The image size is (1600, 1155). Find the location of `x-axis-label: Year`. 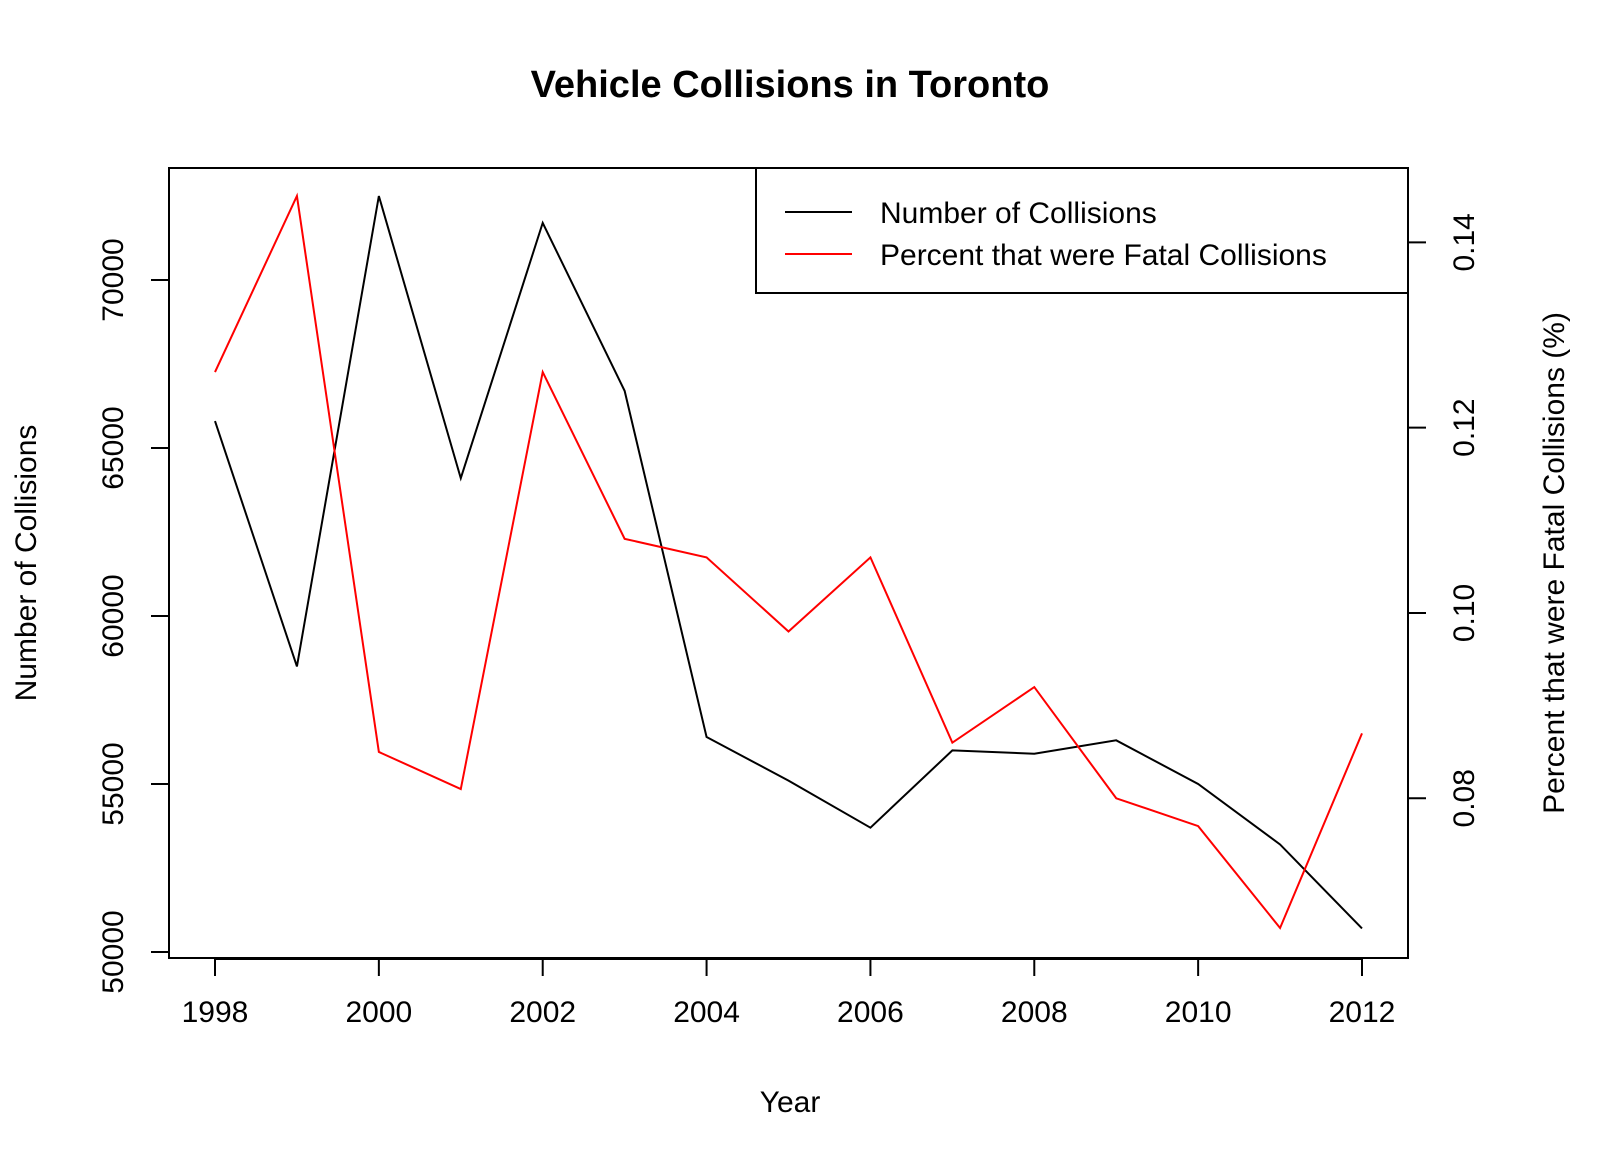

x-axis-label: Year is located at coordinates (790, 1102).